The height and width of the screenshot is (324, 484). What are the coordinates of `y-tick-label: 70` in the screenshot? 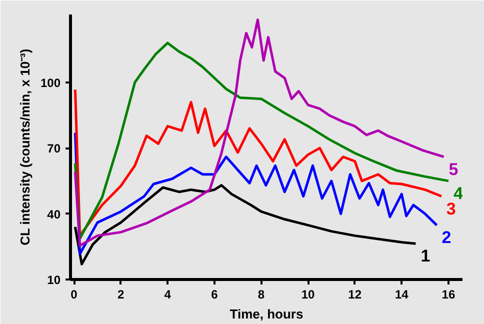 It's located at (54, 149).